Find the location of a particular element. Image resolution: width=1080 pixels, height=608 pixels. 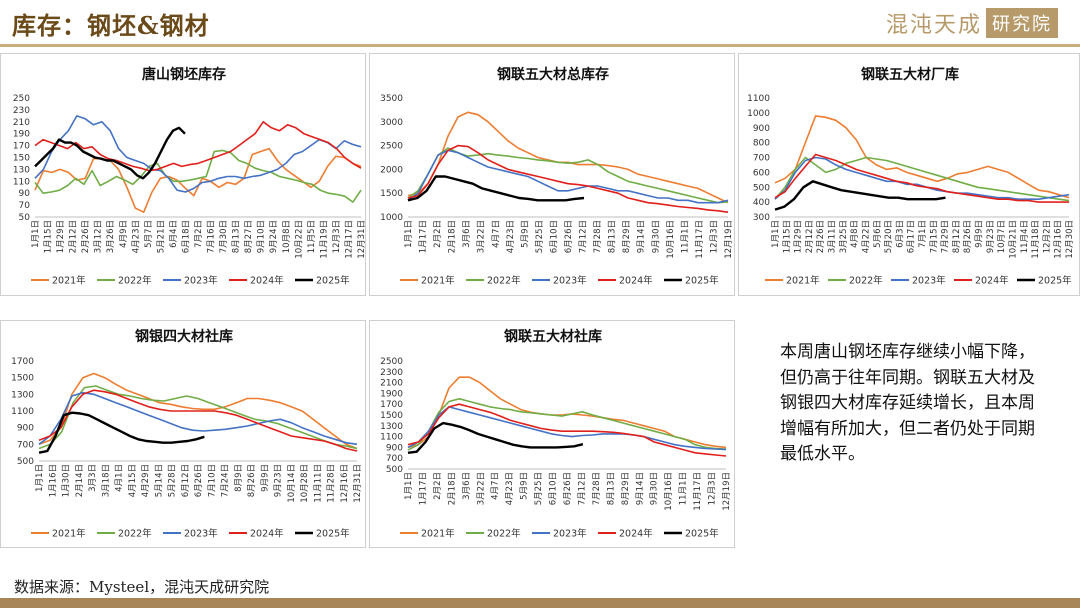

legend-label: 2022年 is located at coordinates (135, 534).